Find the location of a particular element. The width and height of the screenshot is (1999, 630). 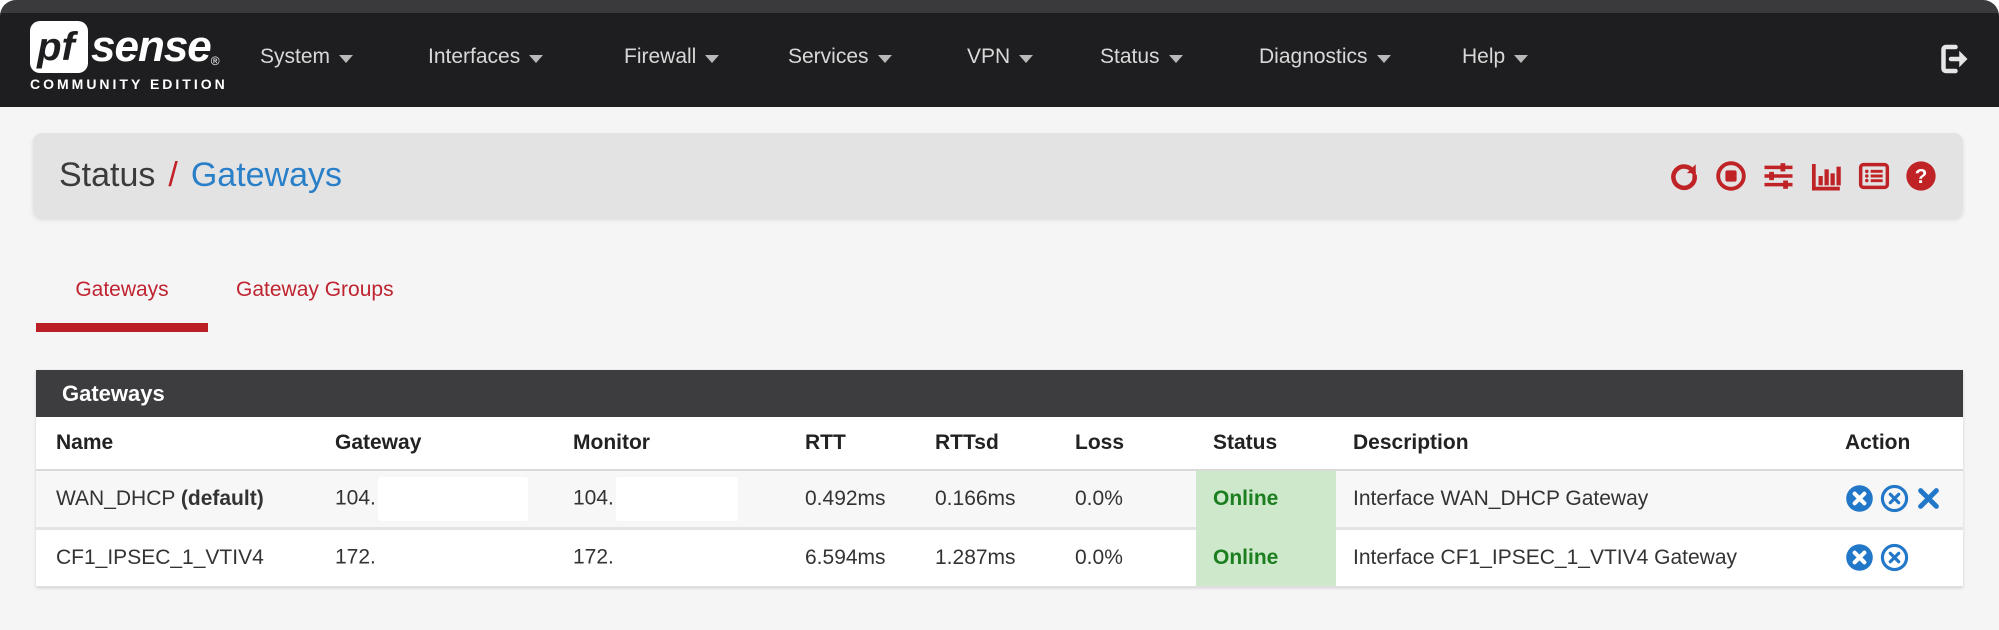

gateway-address-cell: 172. is located at coordinates (430, 556).